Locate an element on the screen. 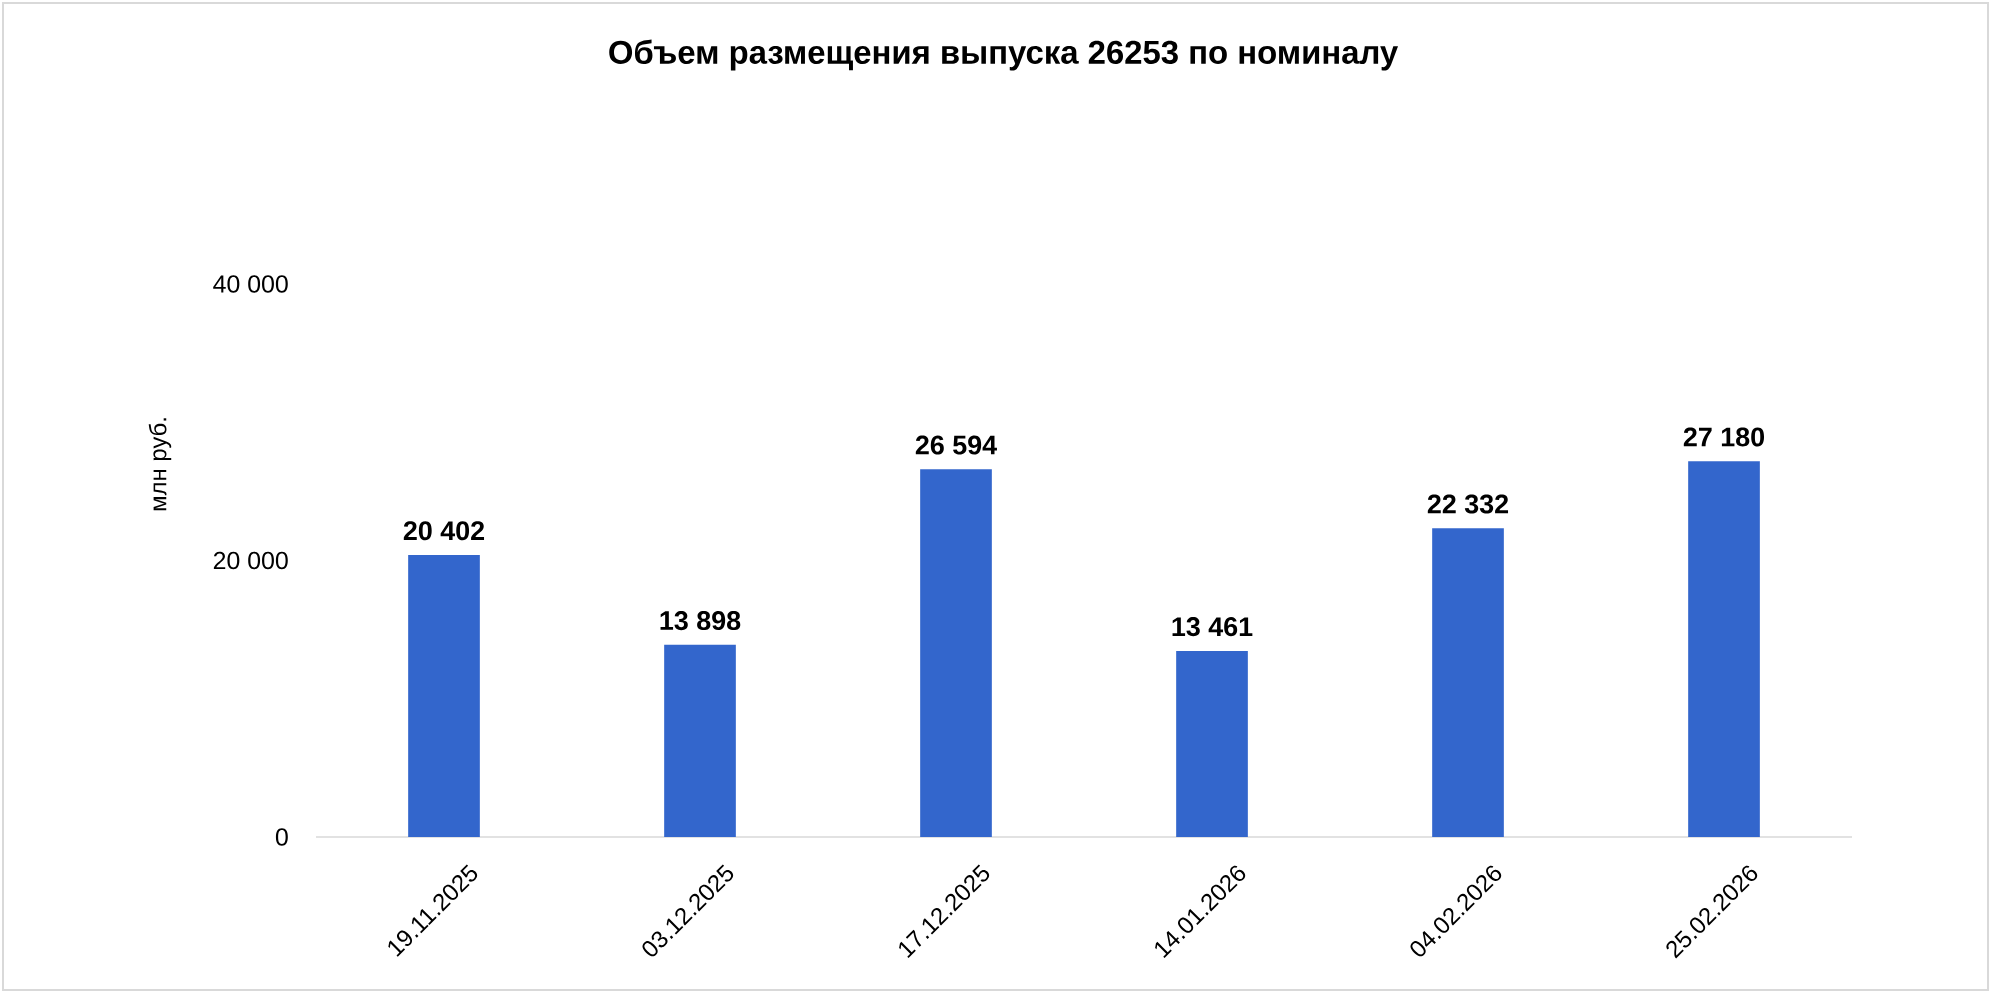  data-label: 27 180 is located at coordinates (1724, 437).